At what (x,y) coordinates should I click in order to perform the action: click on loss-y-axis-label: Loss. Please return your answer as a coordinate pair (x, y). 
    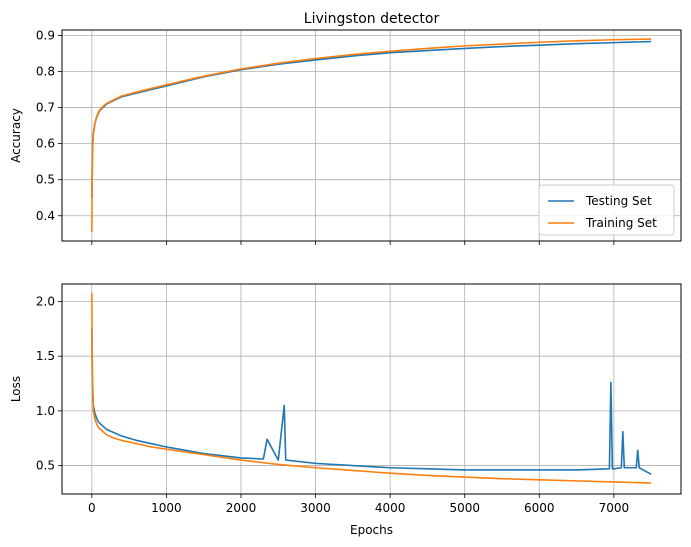
    Looking at the image, I should click on (16, 389).